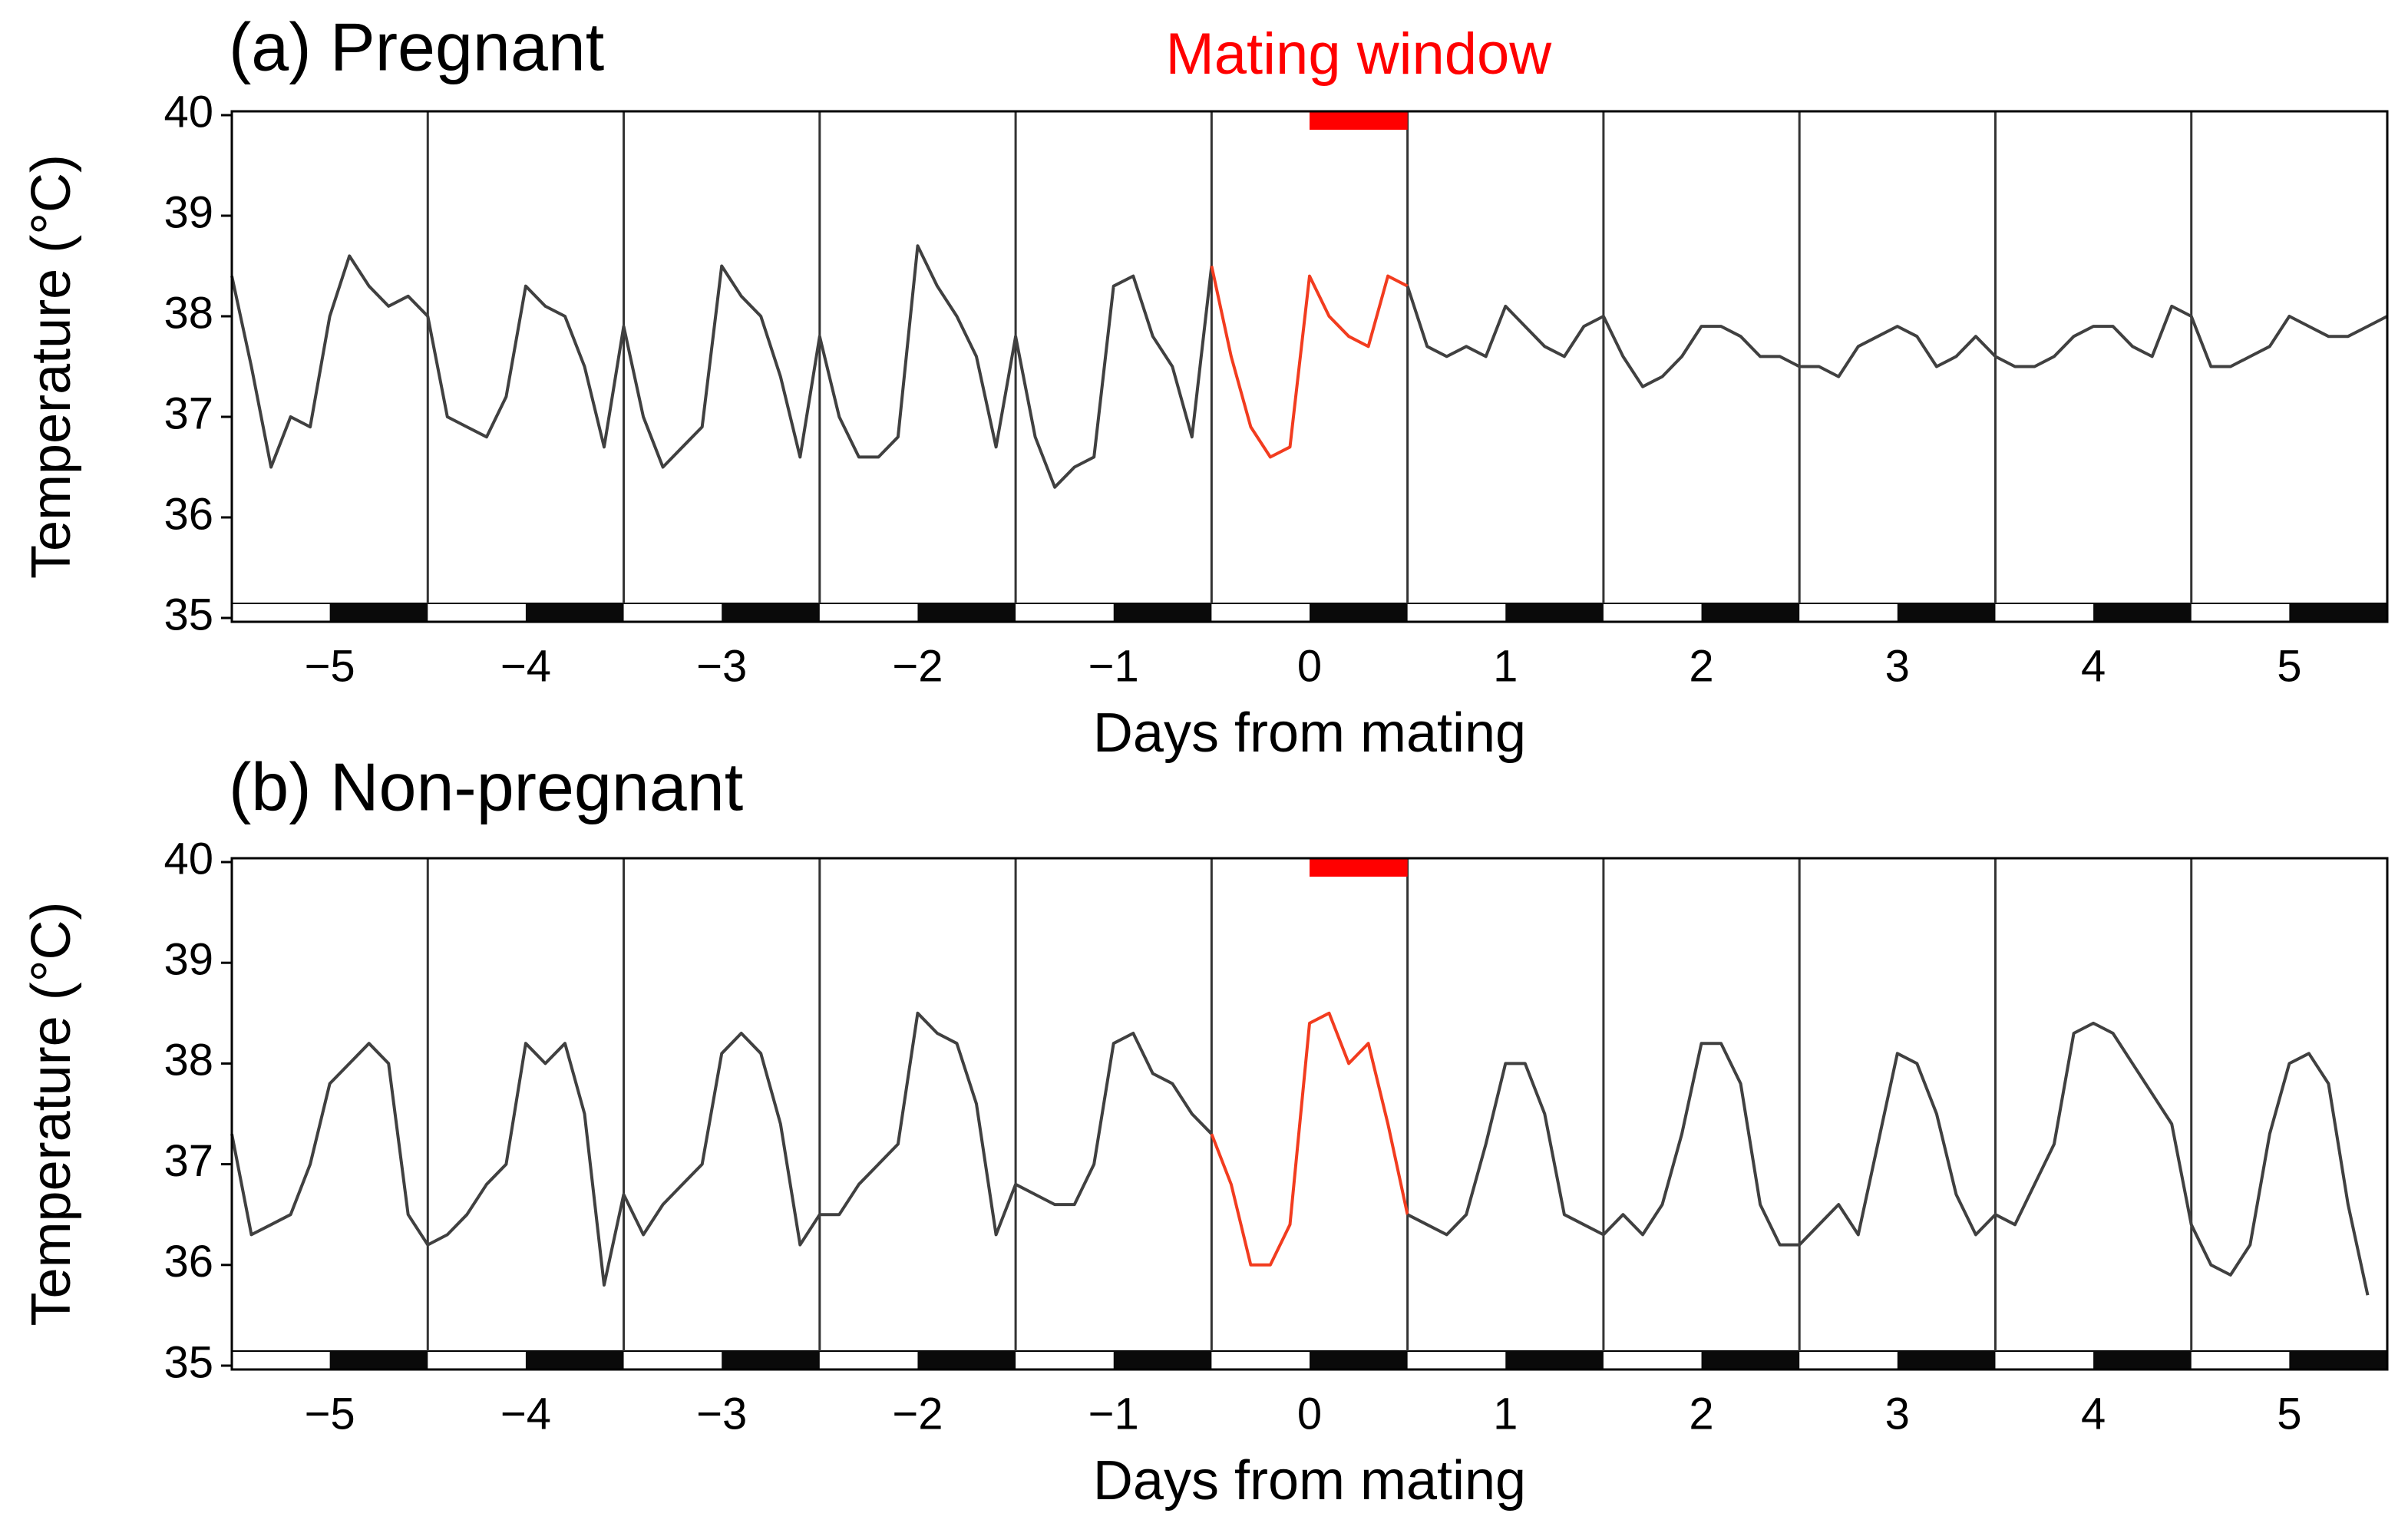  I want to click on panel-title: (b) Non-pregnant, so click(486, 786).